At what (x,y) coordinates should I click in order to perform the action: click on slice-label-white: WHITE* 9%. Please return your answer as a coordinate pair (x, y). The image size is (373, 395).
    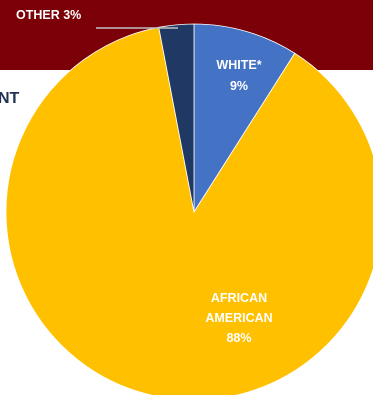
    Looking at the image, I should click on (238, 75).